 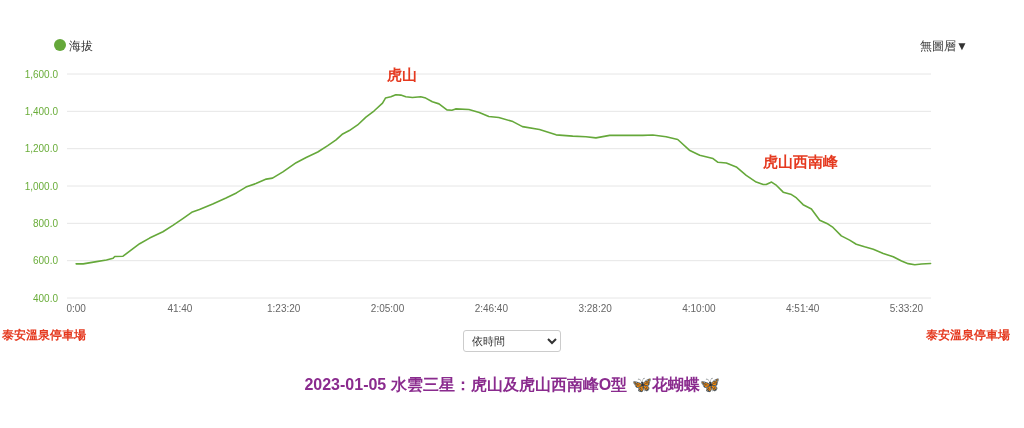 What do you see at coordinates (699, 308) in the screenshot?
I see `x-tick-label: 4:10:00` at bounding box center [699, 308].